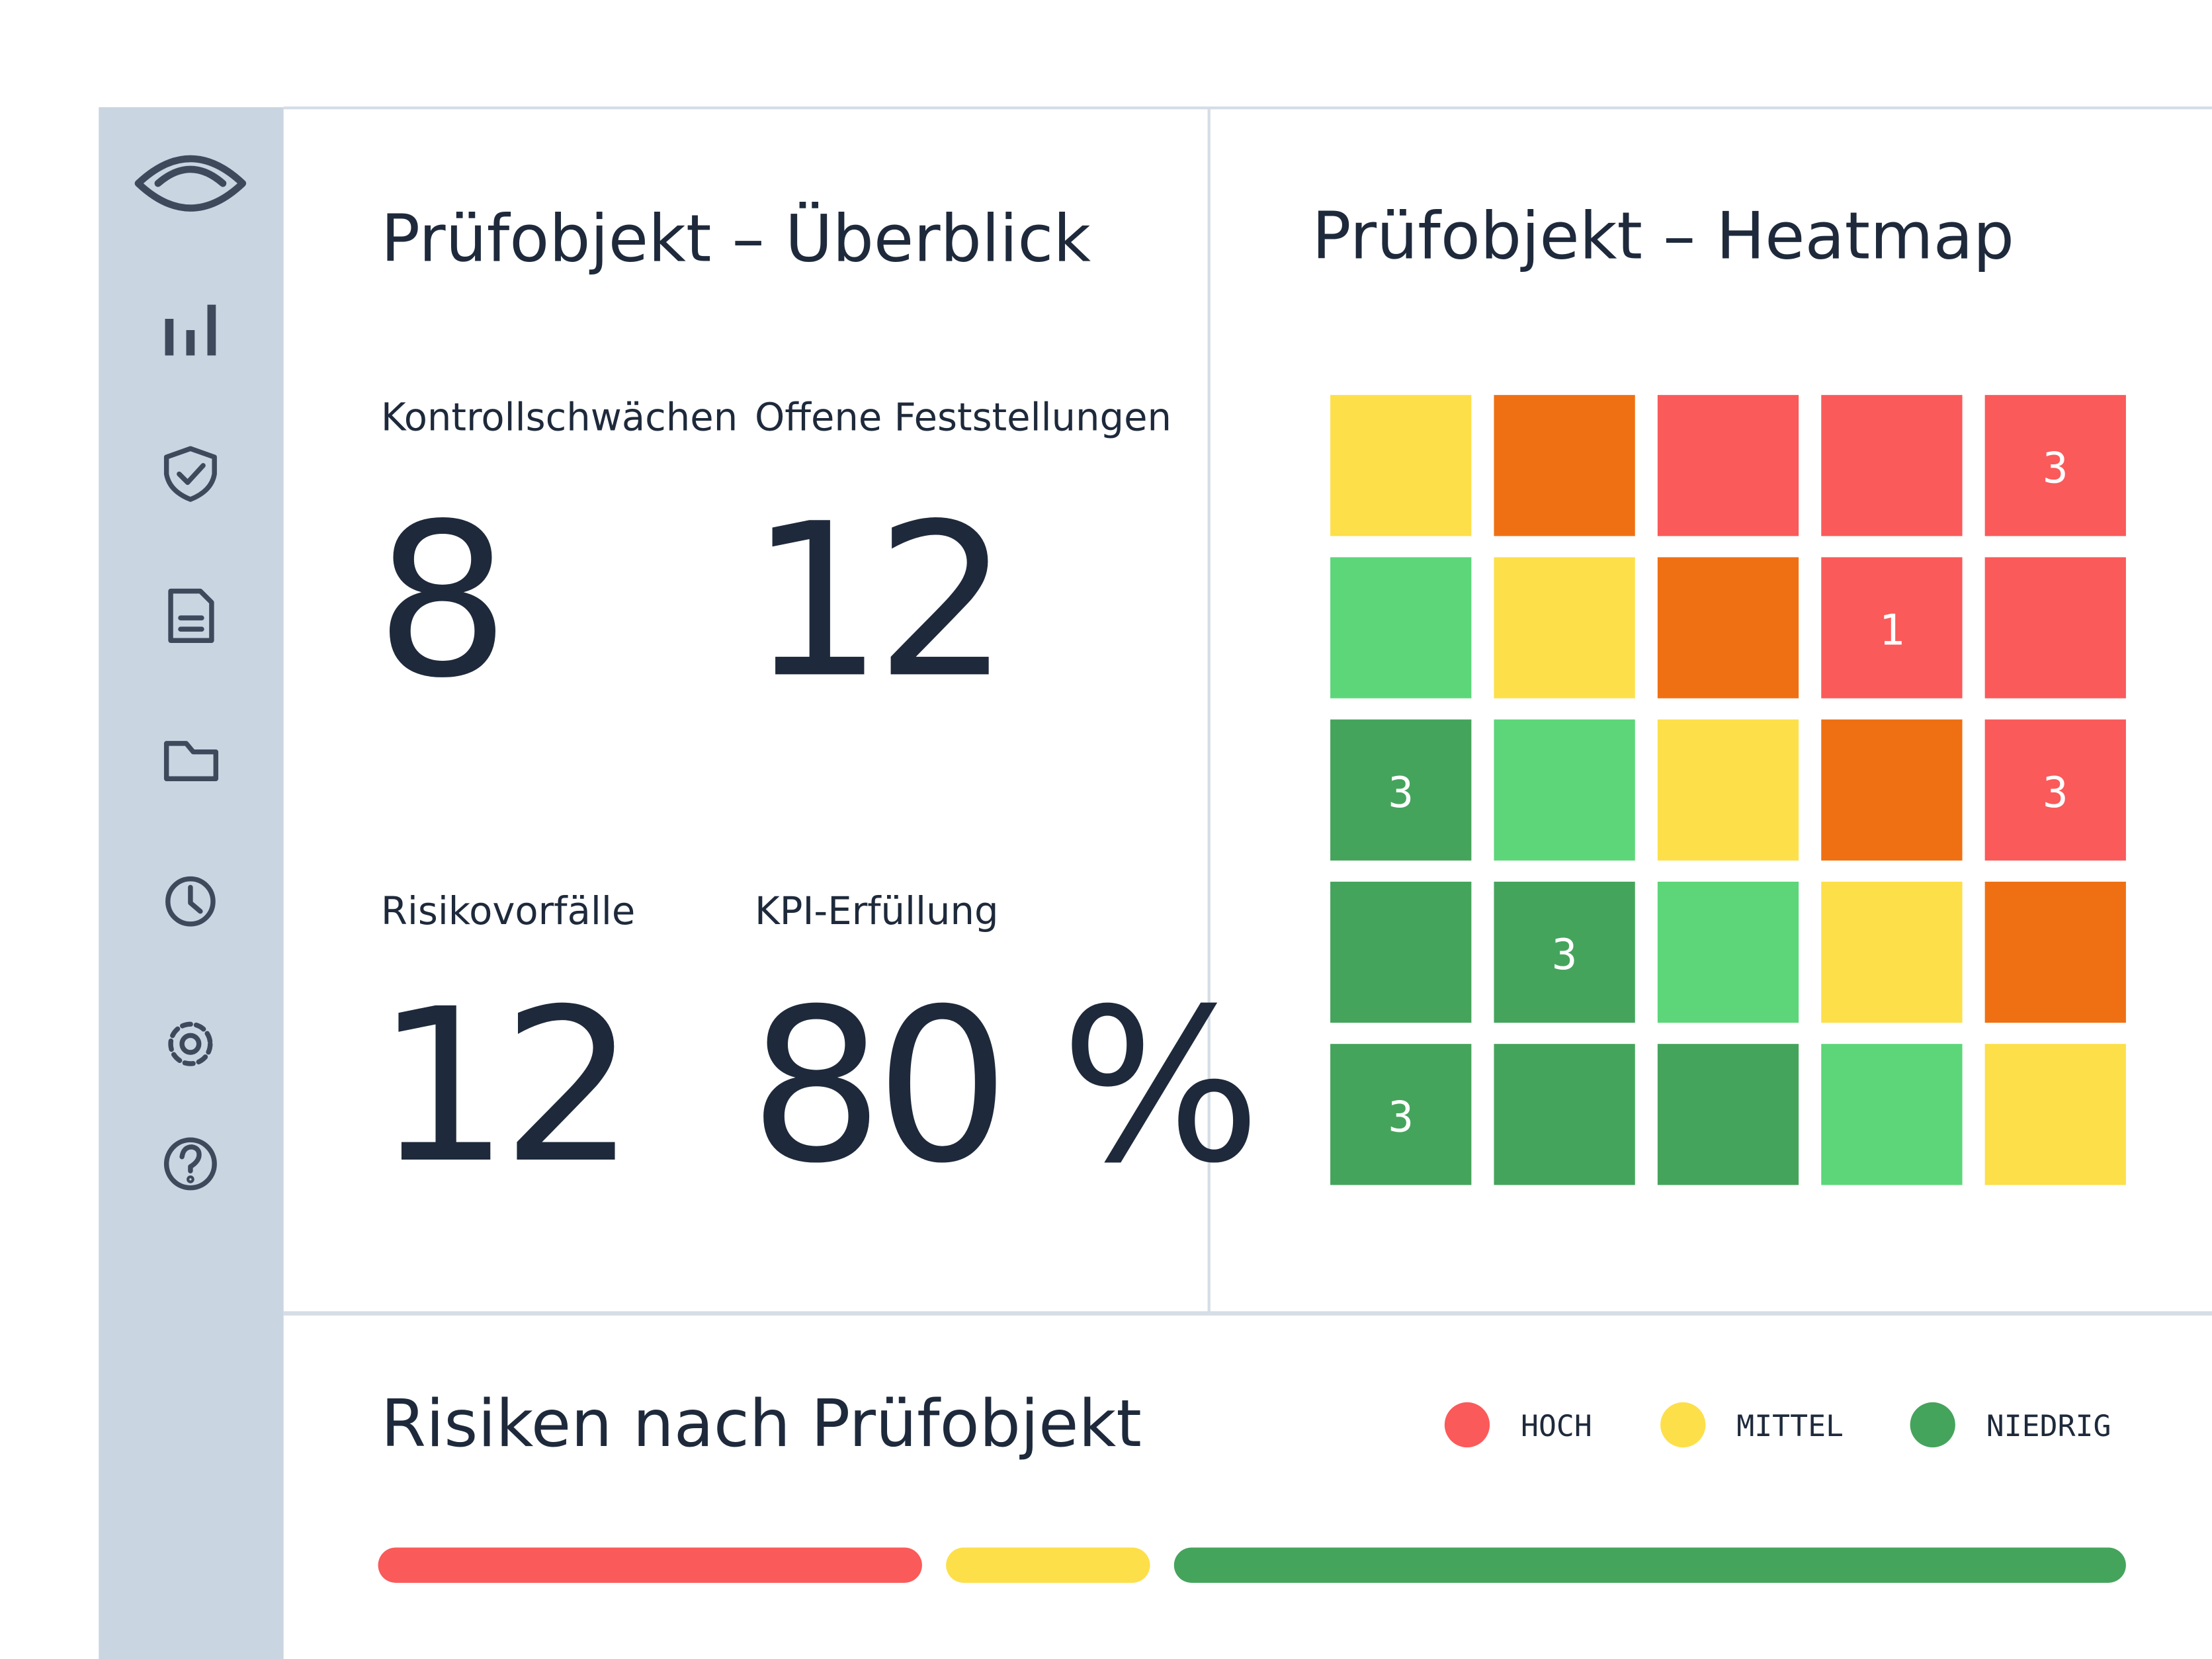  Describe the element at coordinates (1556, 1425) in the screenshot. I see `legend-label: HOCH` at that location.